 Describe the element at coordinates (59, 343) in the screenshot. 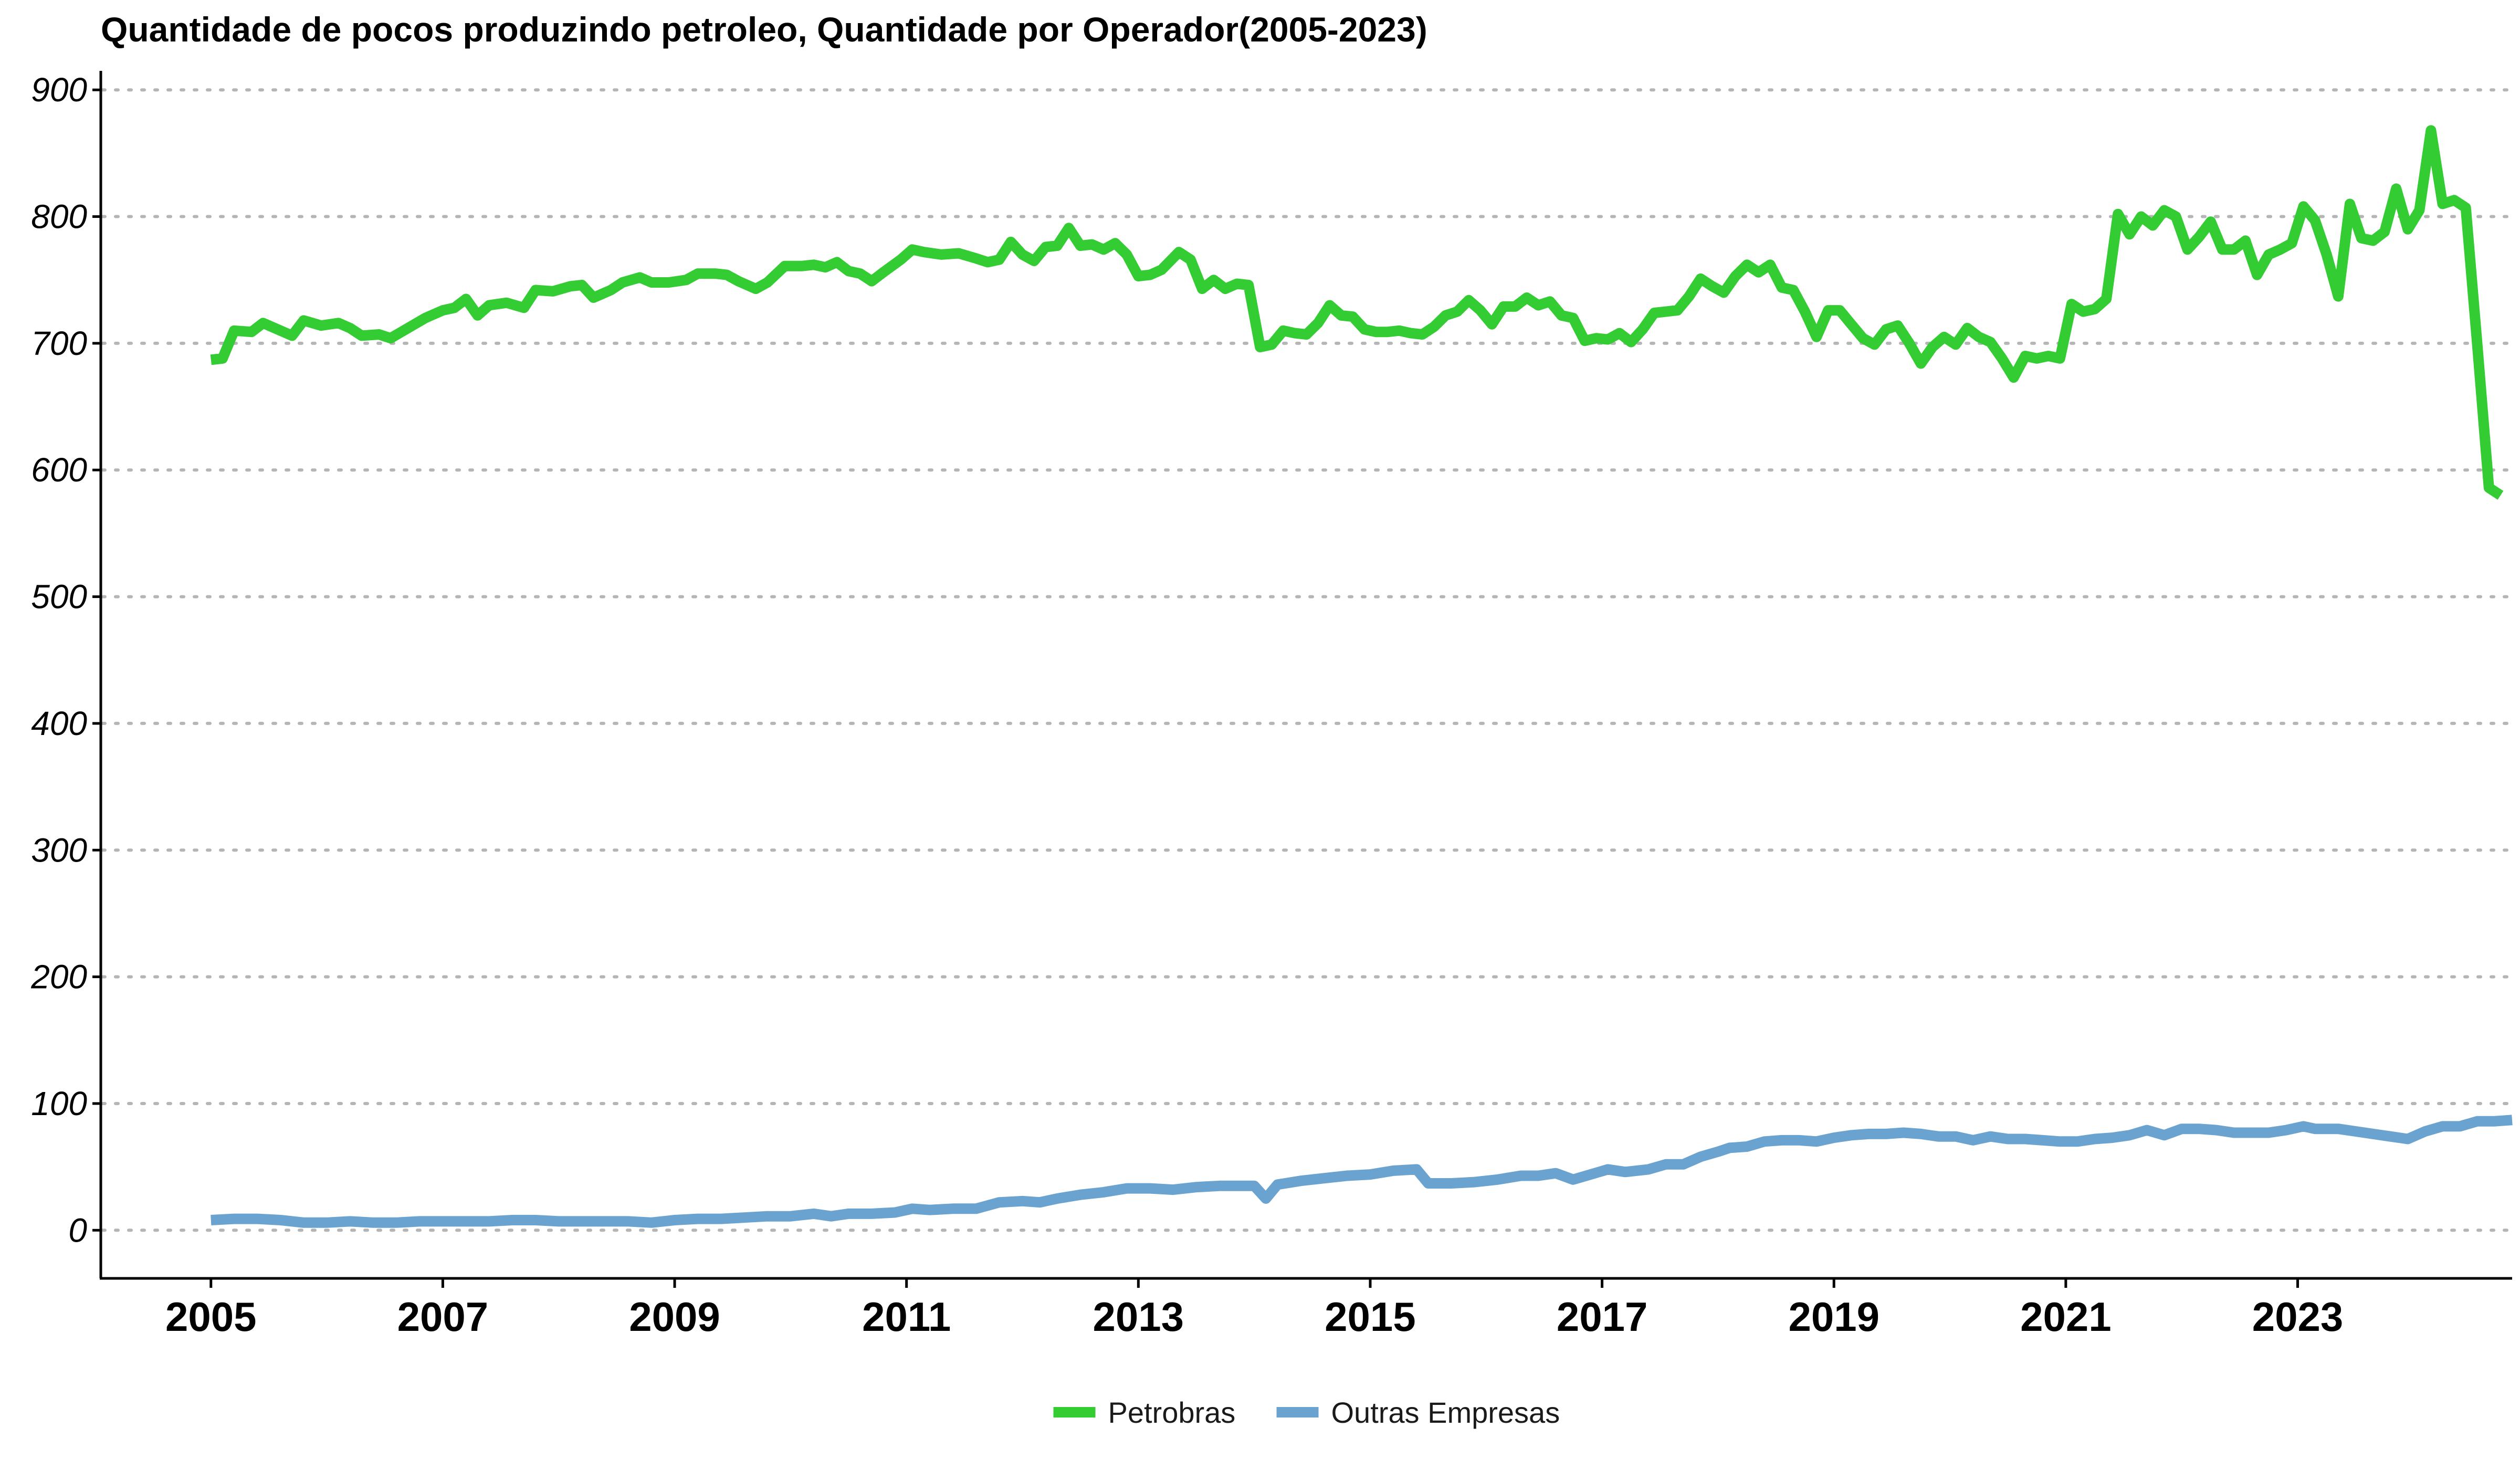

I see `y-tick-label: 700` at that location.